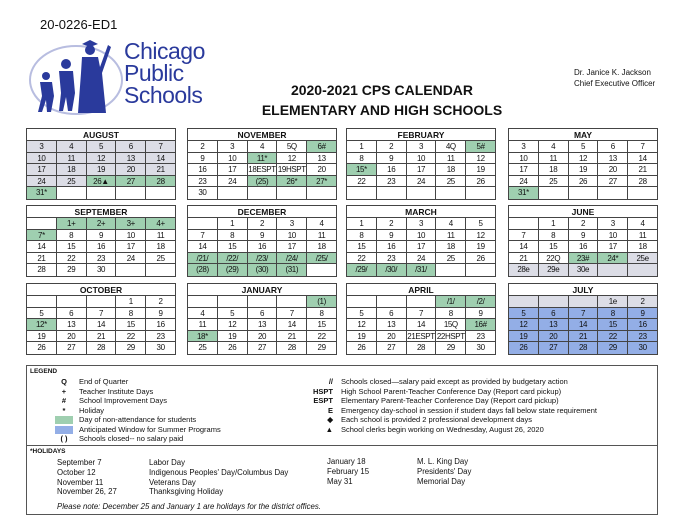  I want to click on day-cell: 25e, so click(642, 258).